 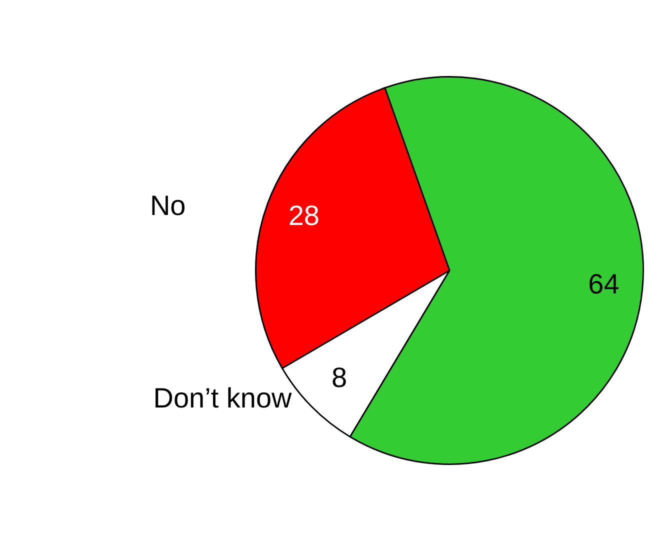 I want to click on data-label: 28, so click(x=304, y=215).